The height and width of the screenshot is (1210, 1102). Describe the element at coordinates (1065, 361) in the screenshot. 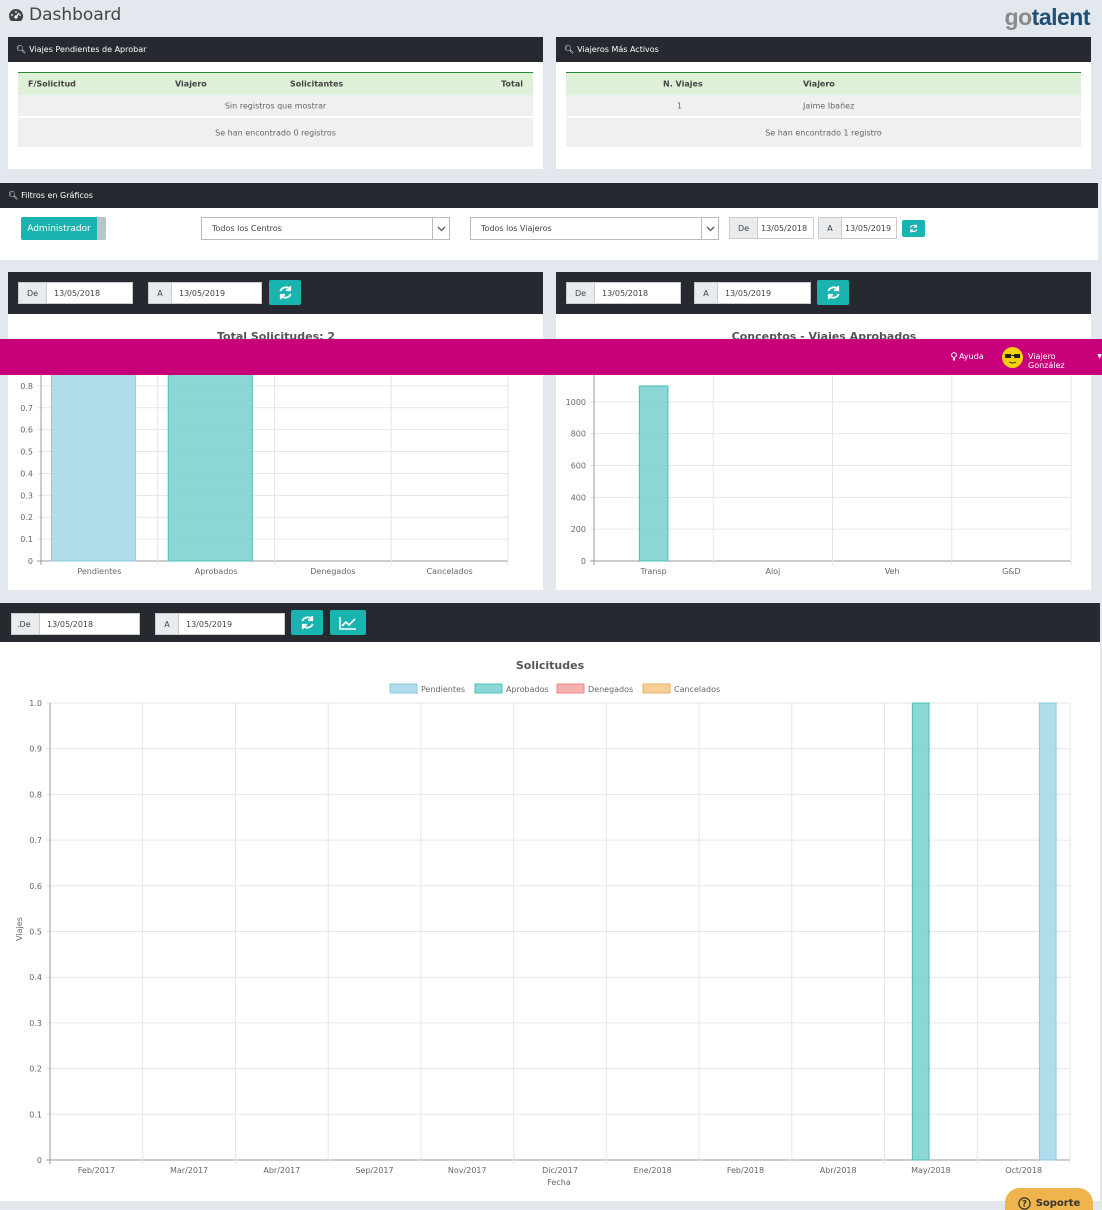

I see `user-menu: Viajero González ▼` at that location.